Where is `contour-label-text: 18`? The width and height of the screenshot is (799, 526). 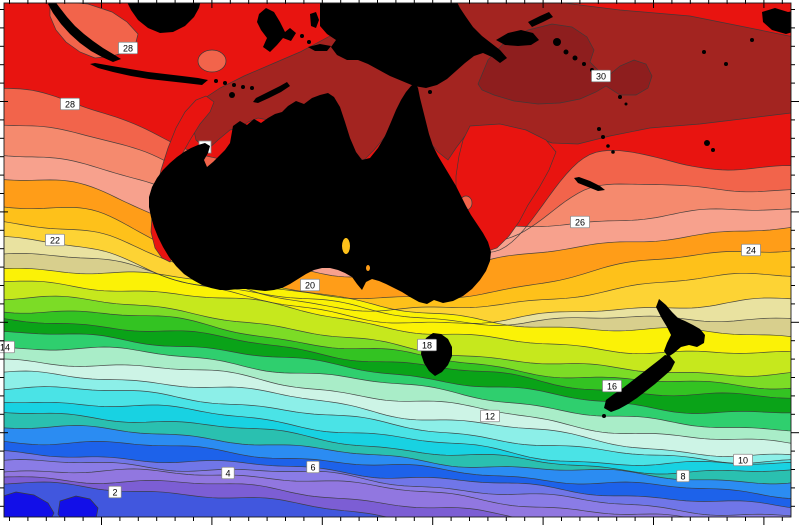
contour-label-text: 18 is located at coordinates (427, 345).